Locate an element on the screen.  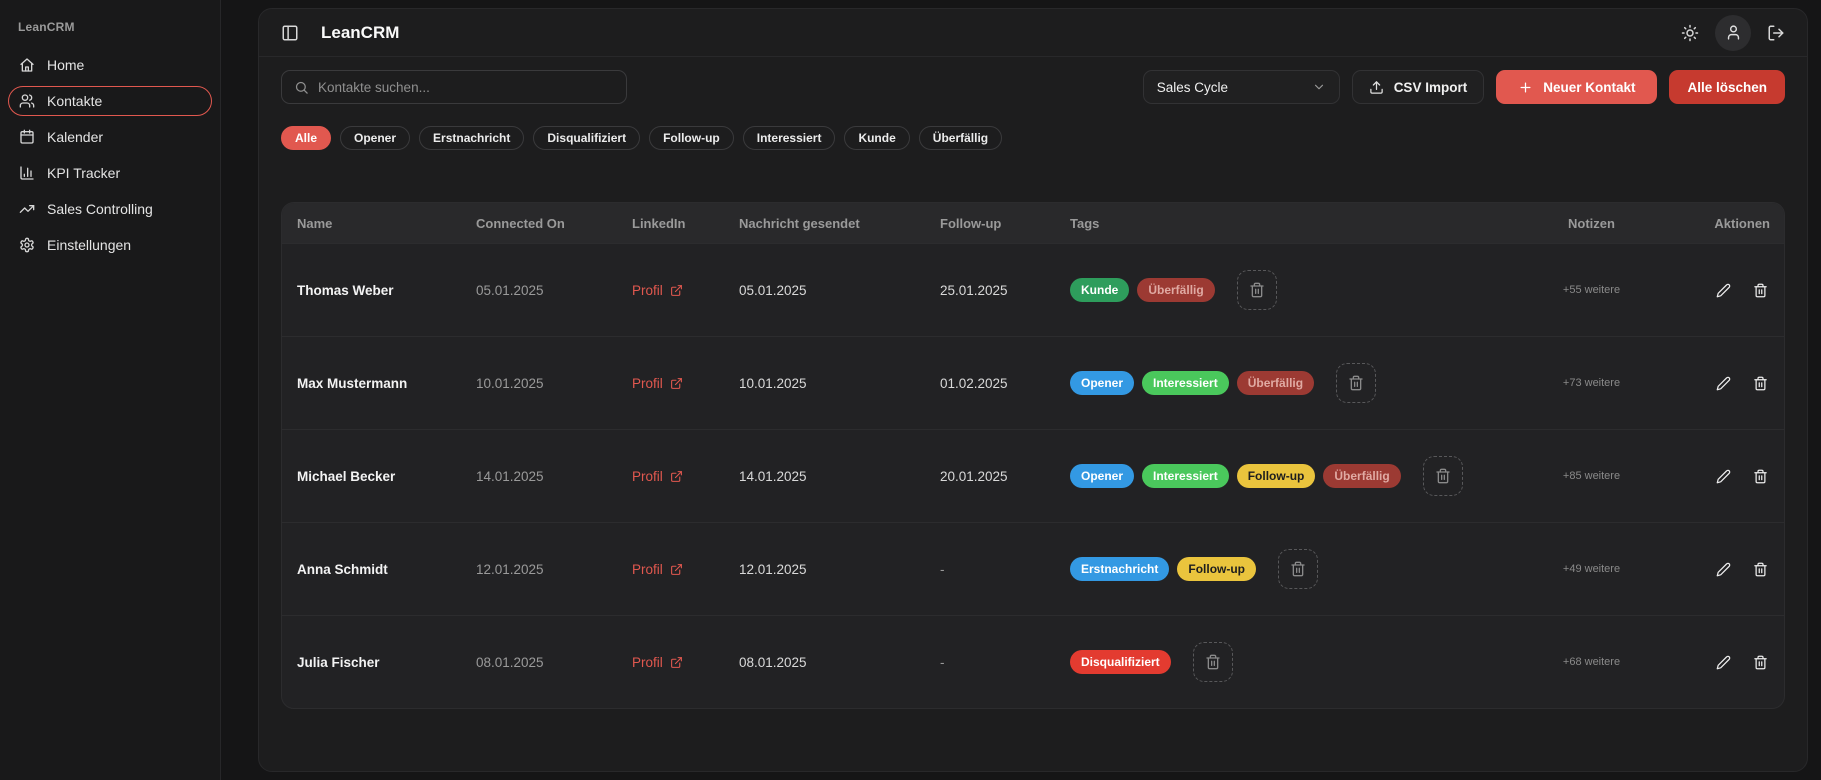
chip-erstnachricht: Erstnachricht is located at coordinates (472, 138).